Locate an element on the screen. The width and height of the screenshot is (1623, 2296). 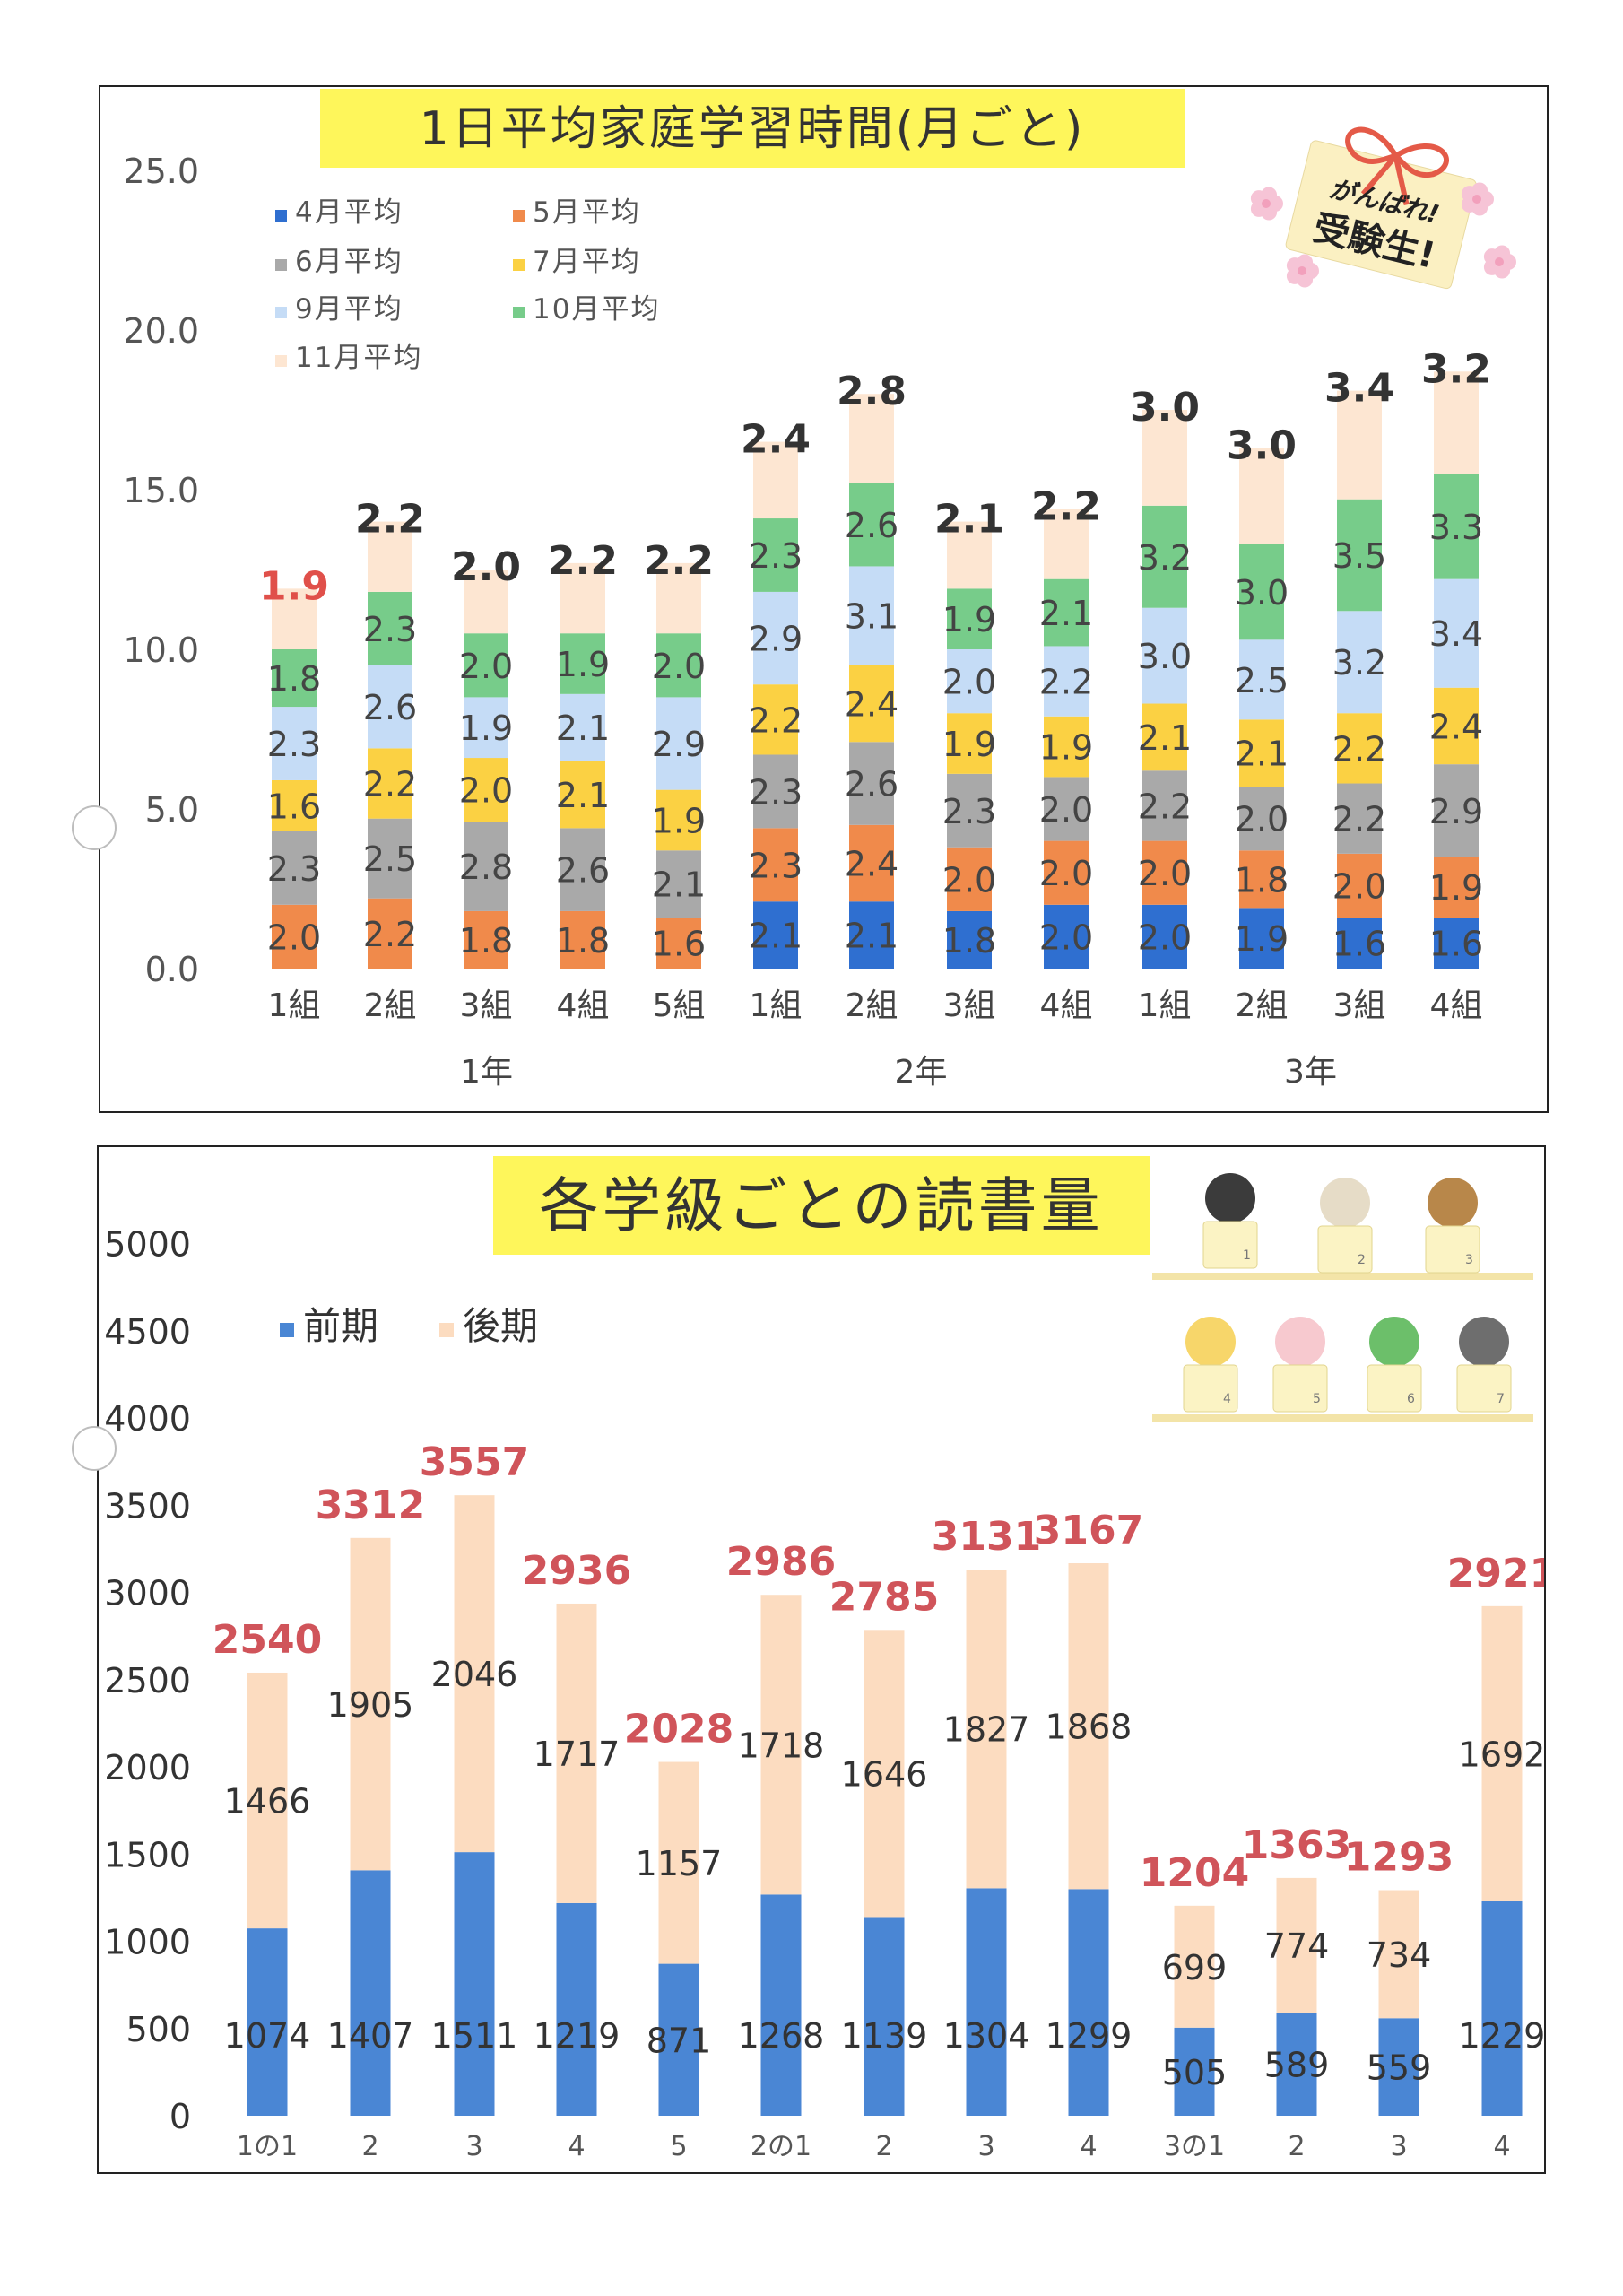
data-label: 2.9 is located at coordinates (776, 639).